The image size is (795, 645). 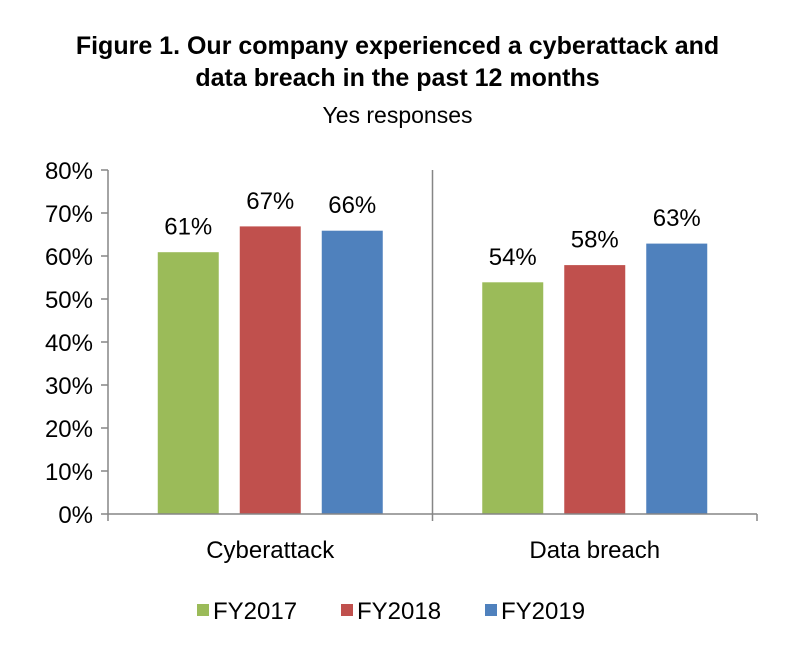 What do you see at coordinates (69, 214) in the screenshot?
I see `y-tick-label: 70%` at bounding box center [69, 214].